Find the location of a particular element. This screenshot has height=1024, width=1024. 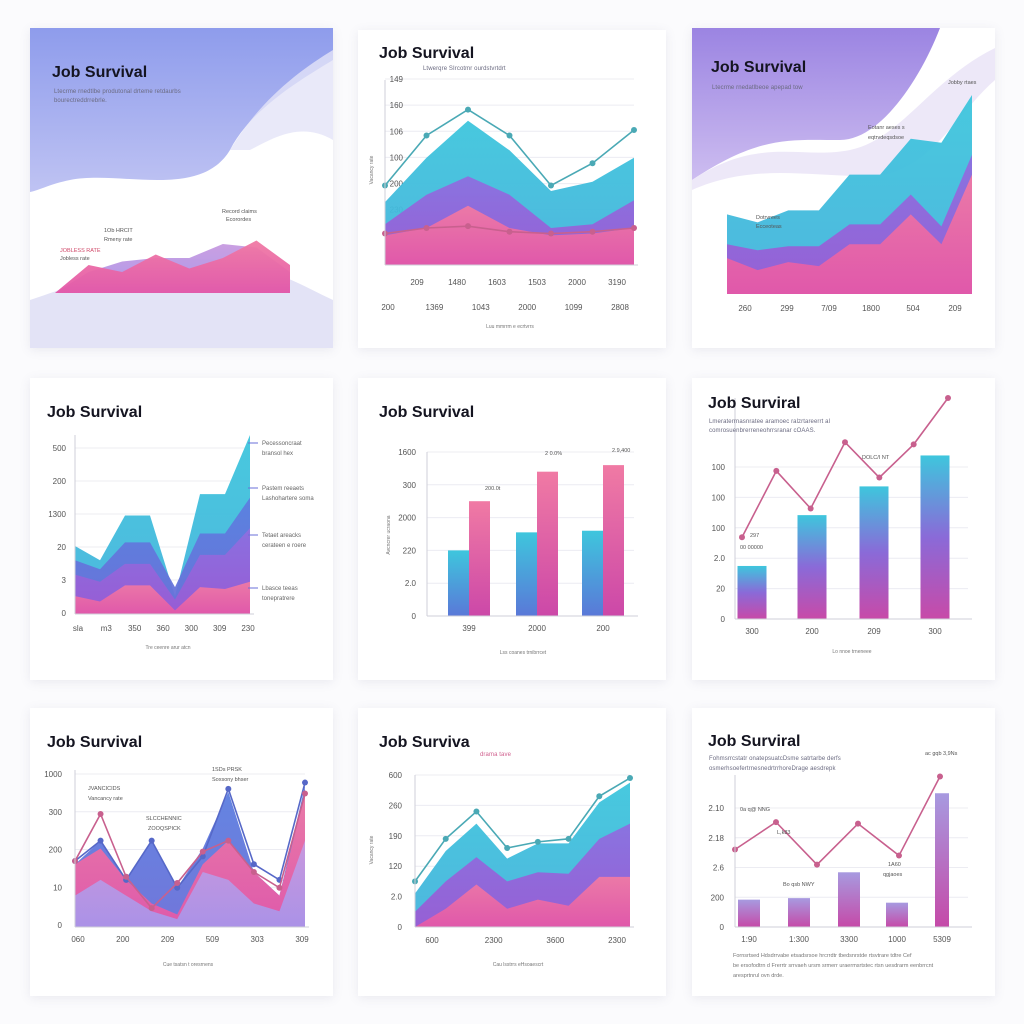

card-subtitle: bourectreddrrebrle. is located at coordinates (80, 101).